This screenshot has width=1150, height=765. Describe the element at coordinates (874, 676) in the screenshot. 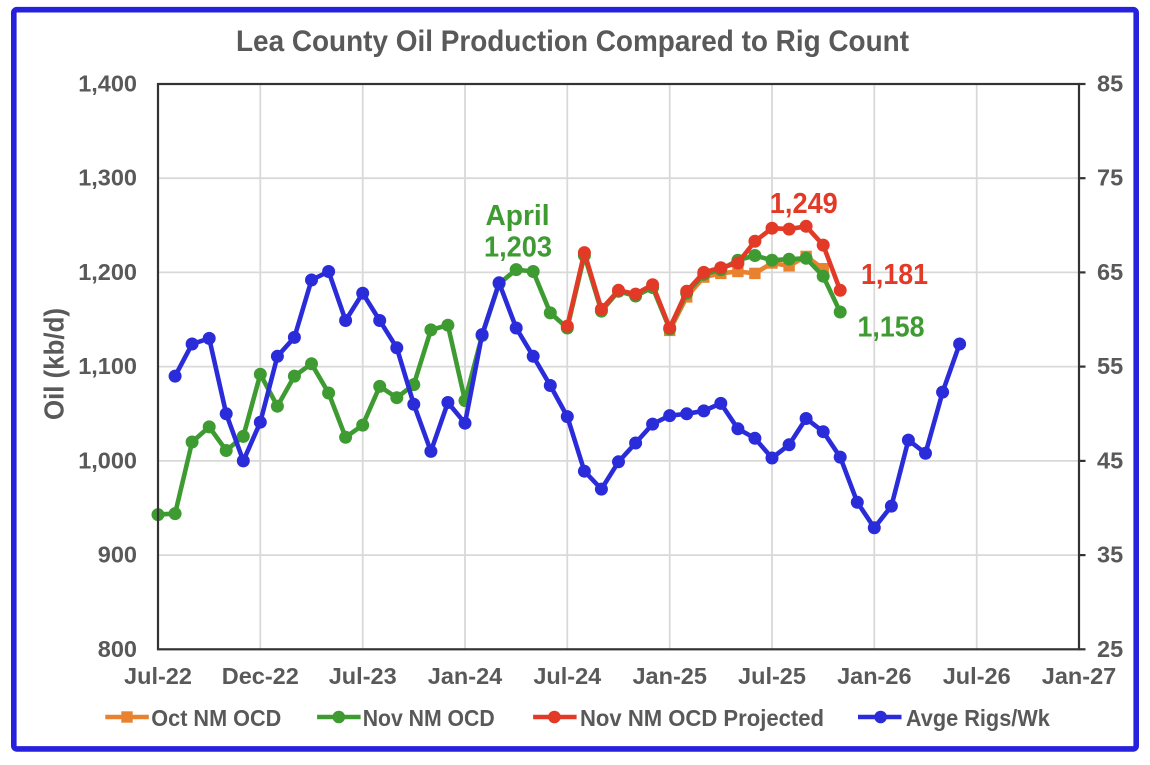

I see `svg-text: Jan-26` at that location.